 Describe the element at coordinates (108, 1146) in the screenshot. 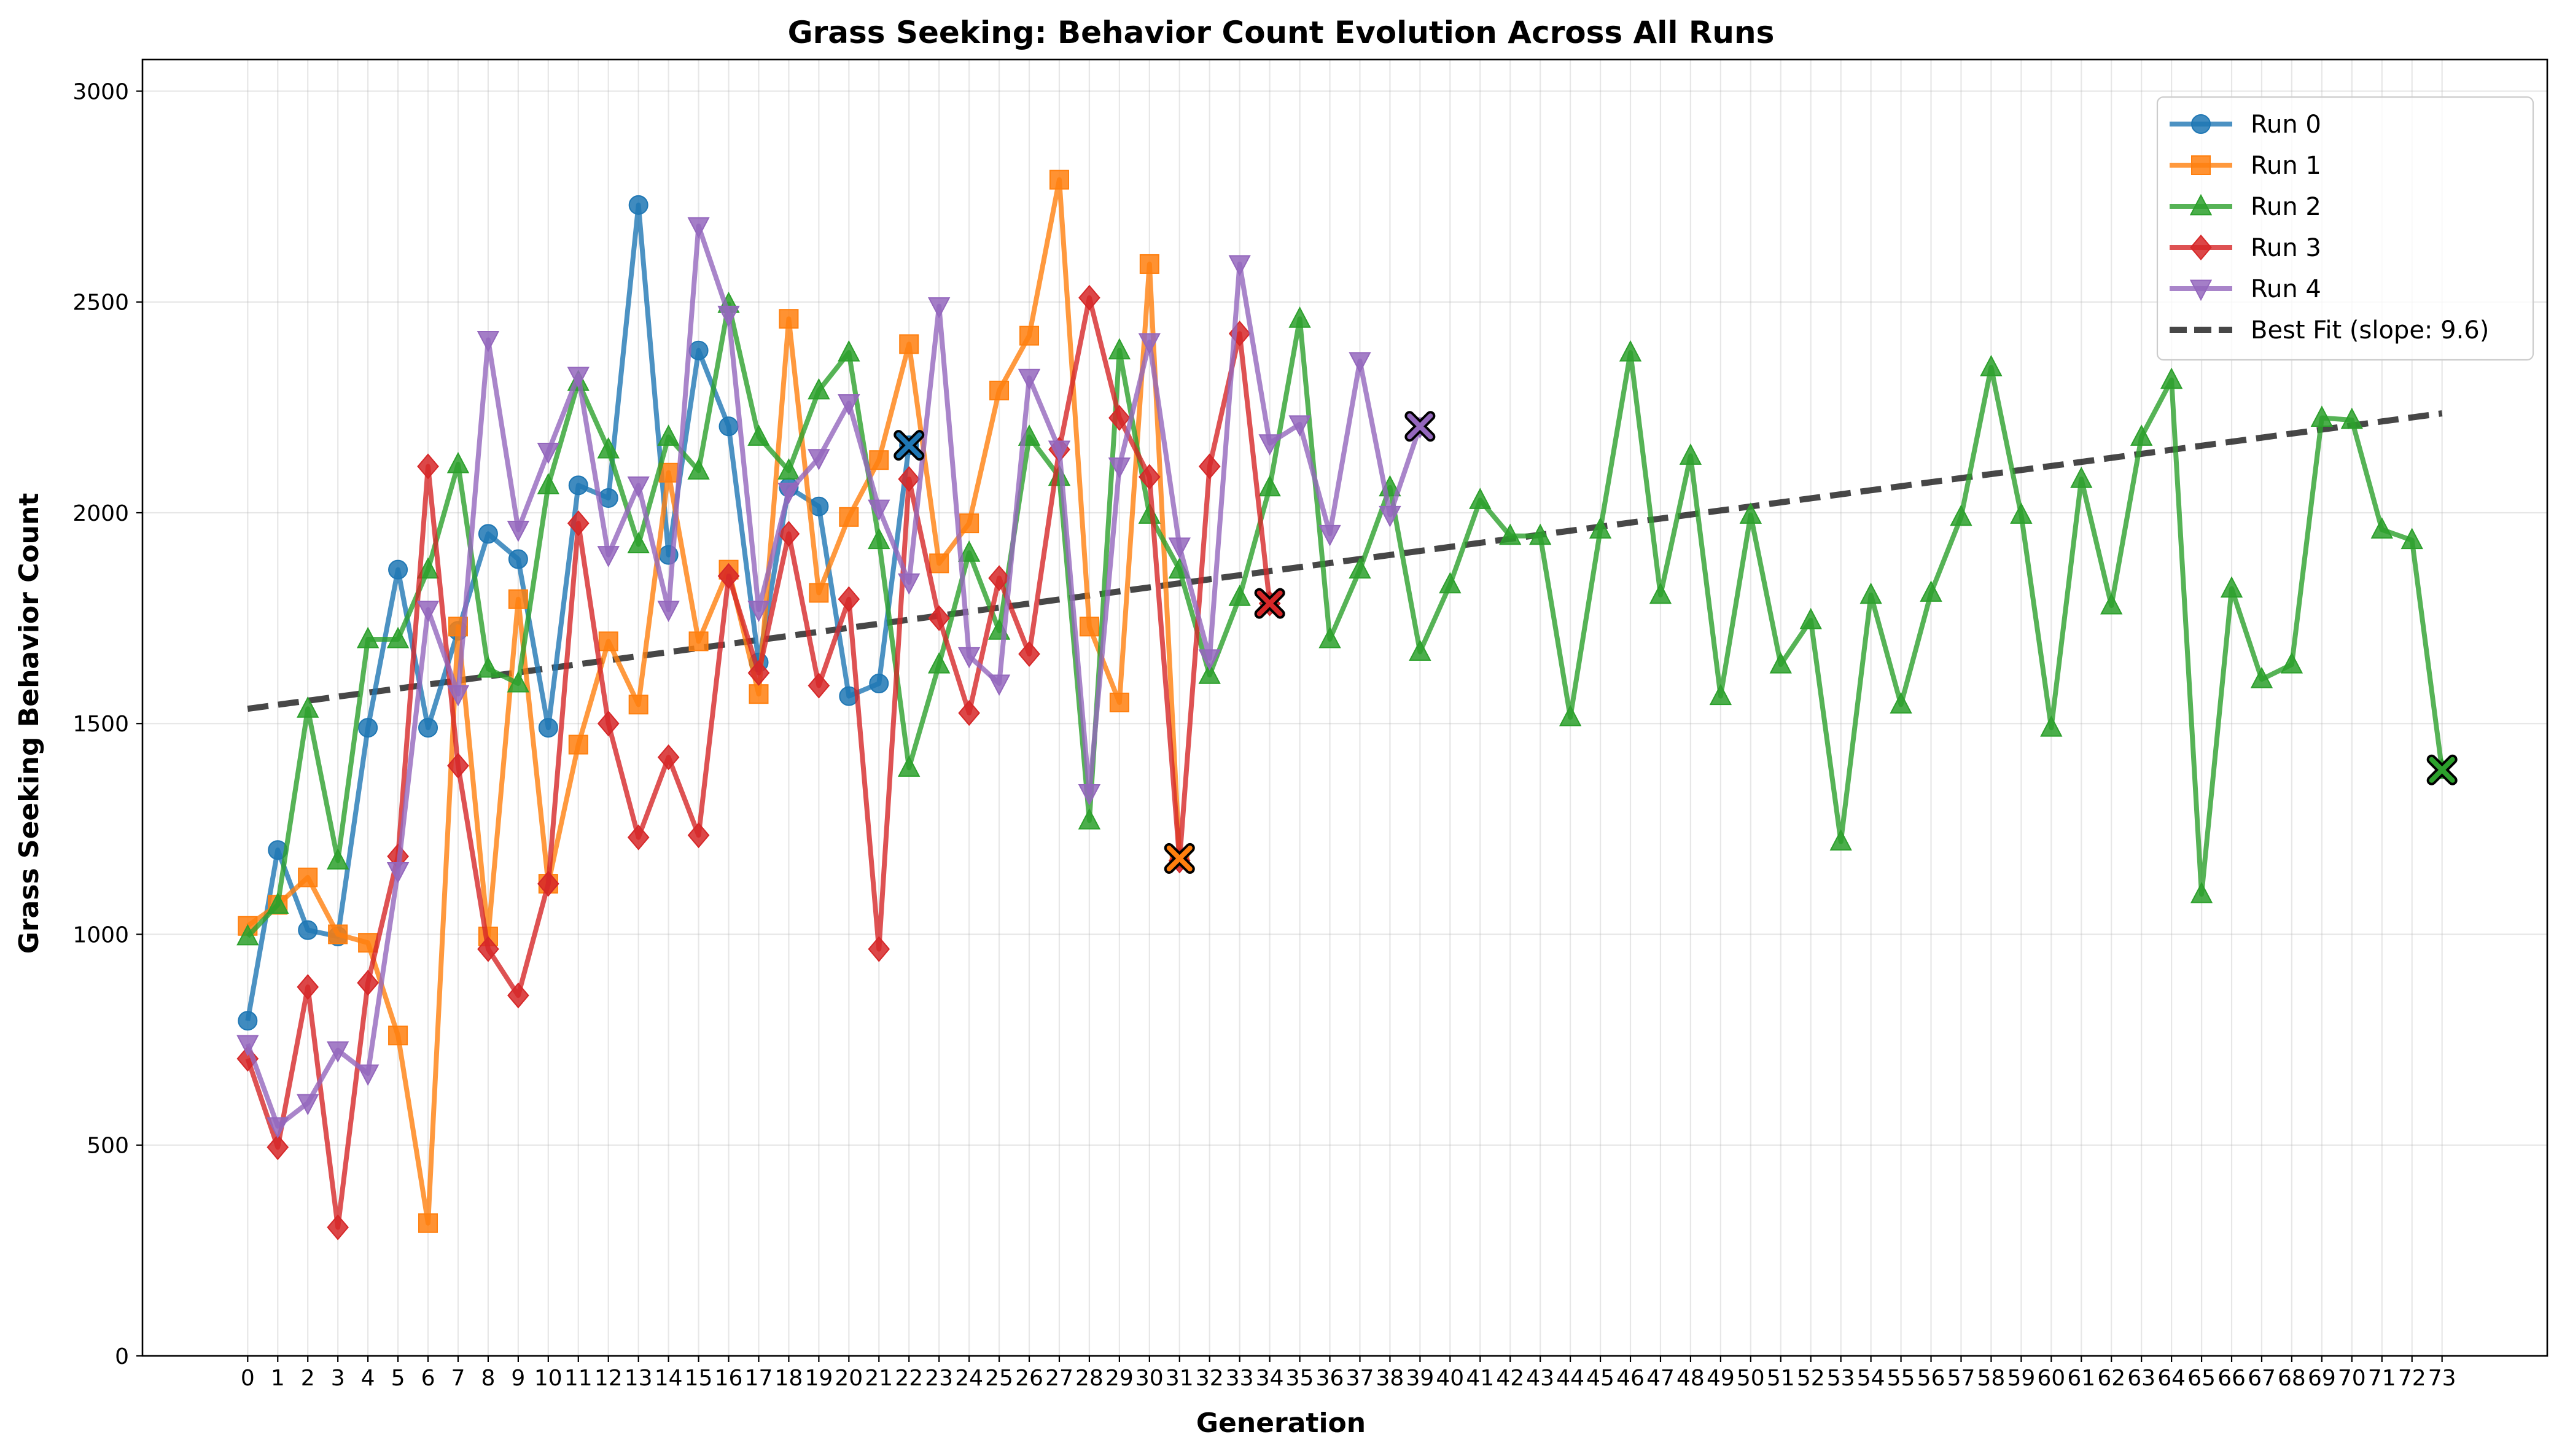

I see `y-tick-label: 500` at that location.